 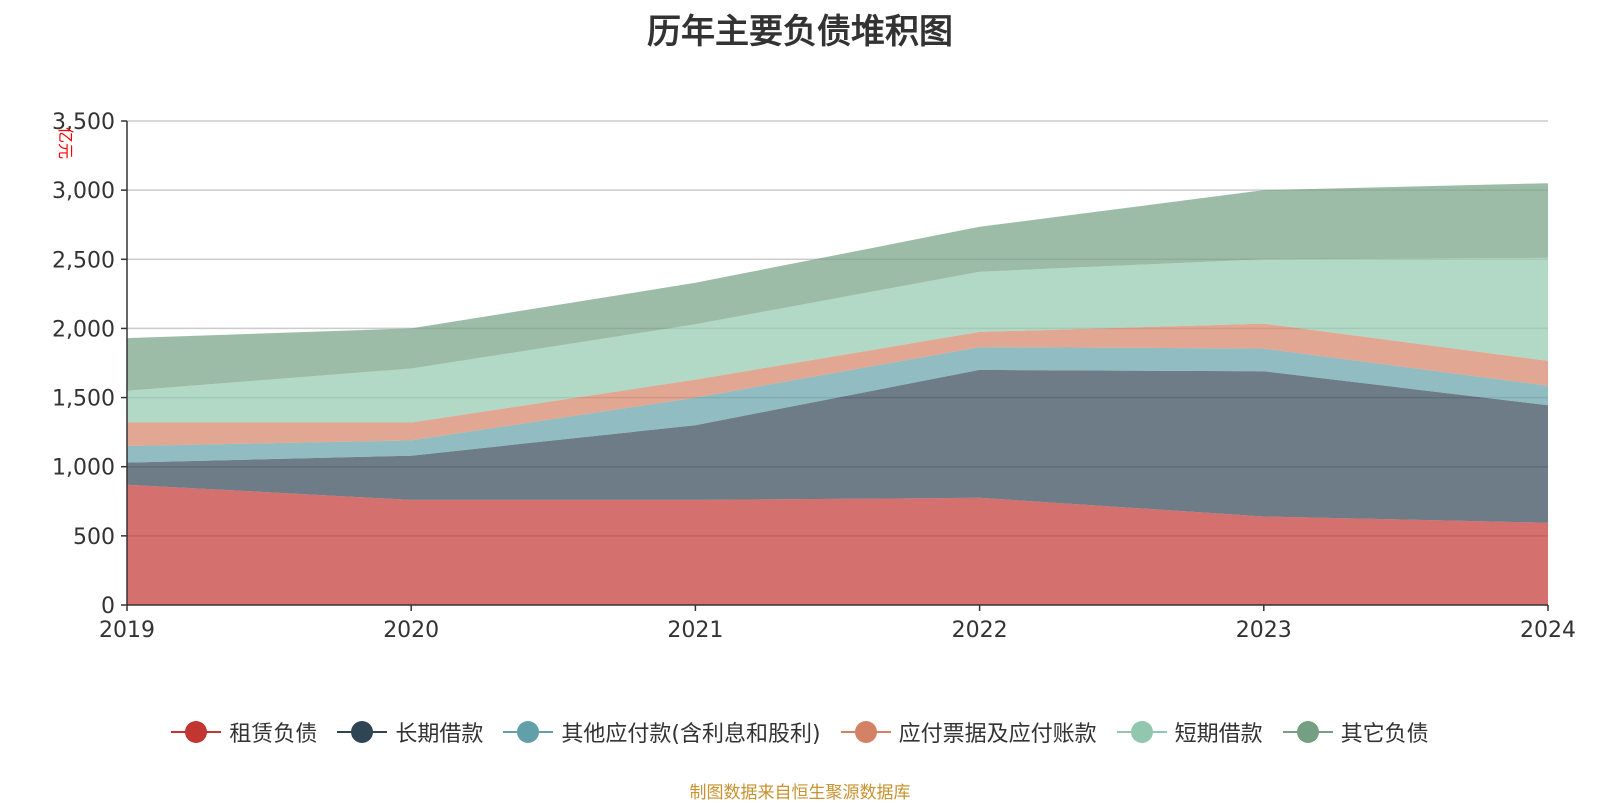 What do you see at coordinates (127, 630) in the screenshot?
I see `x-tick-label: 2019` at bounding box center [127, 630].